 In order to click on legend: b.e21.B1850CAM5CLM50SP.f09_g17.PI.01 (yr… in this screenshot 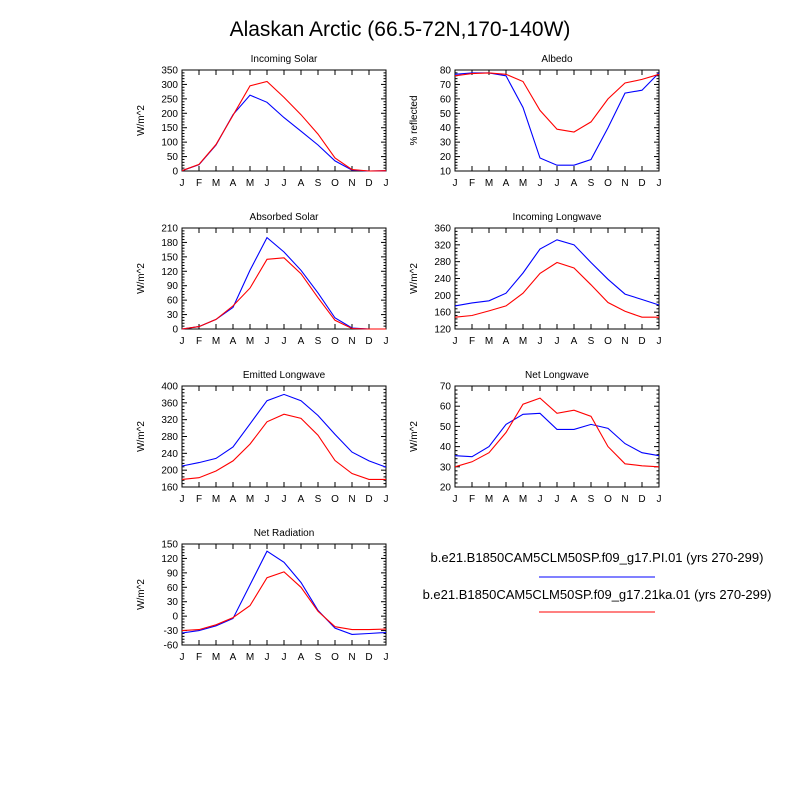, I will do `click(597, 581)`.